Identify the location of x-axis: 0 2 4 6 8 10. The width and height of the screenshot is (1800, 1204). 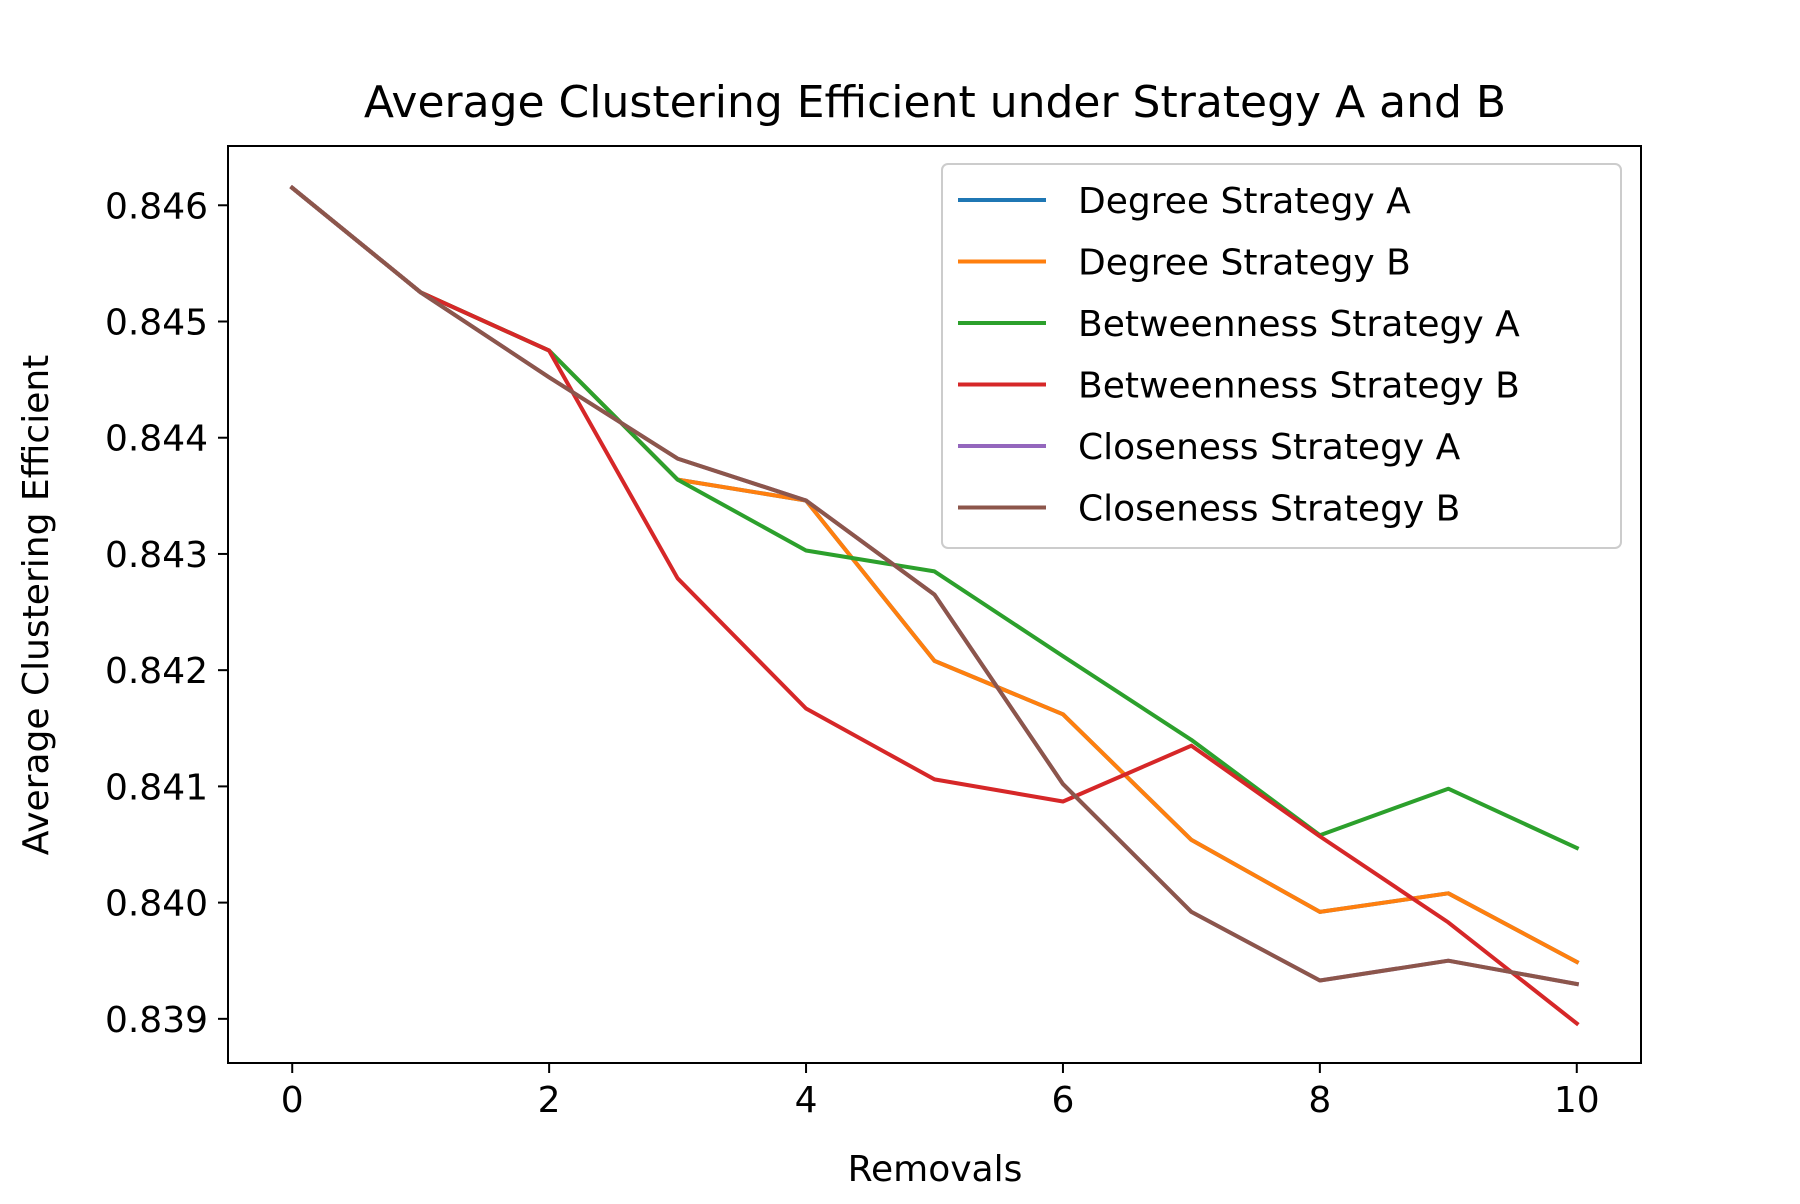
(940, 1092).